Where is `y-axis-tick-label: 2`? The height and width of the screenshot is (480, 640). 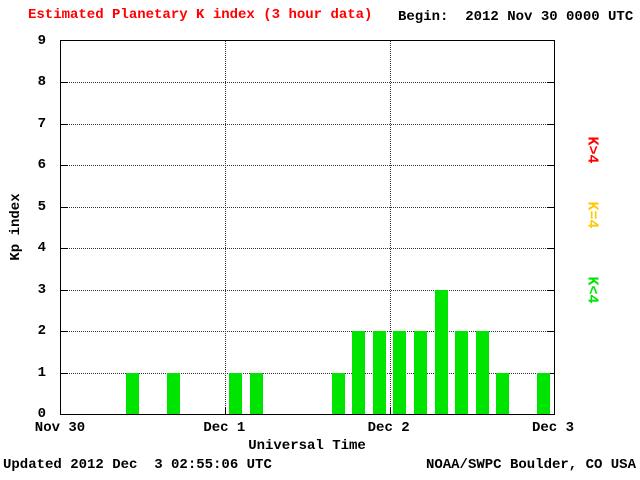
y-axis-tick-label: 2 is located at coordinates (41, 331).